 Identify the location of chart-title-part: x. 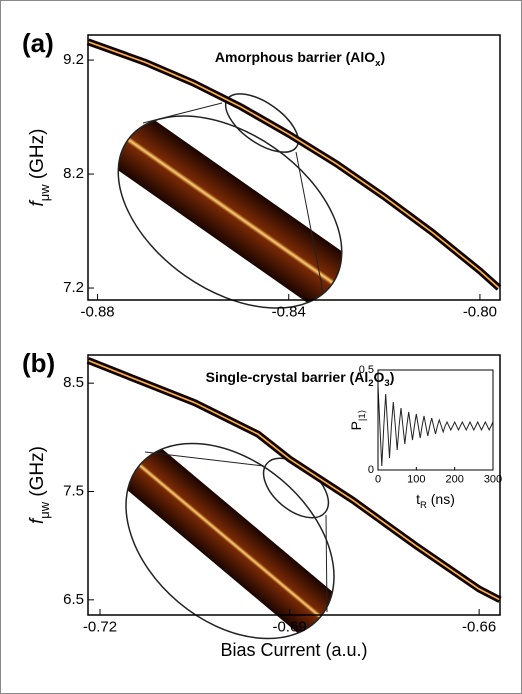
(378, 63).